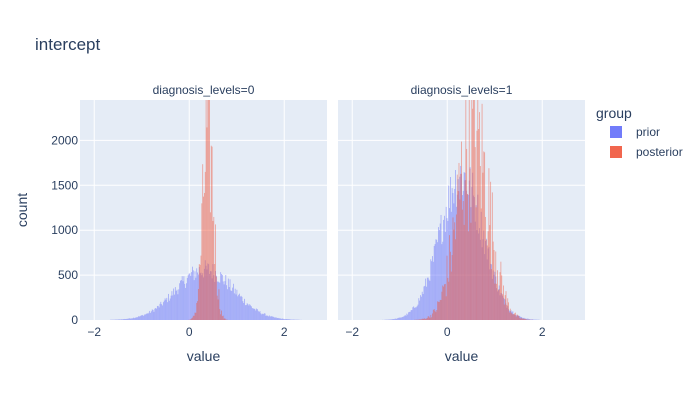 The height and width of the screenshot is (400, 700). I want to click on x-tick-label: 0, so click(447, 332).